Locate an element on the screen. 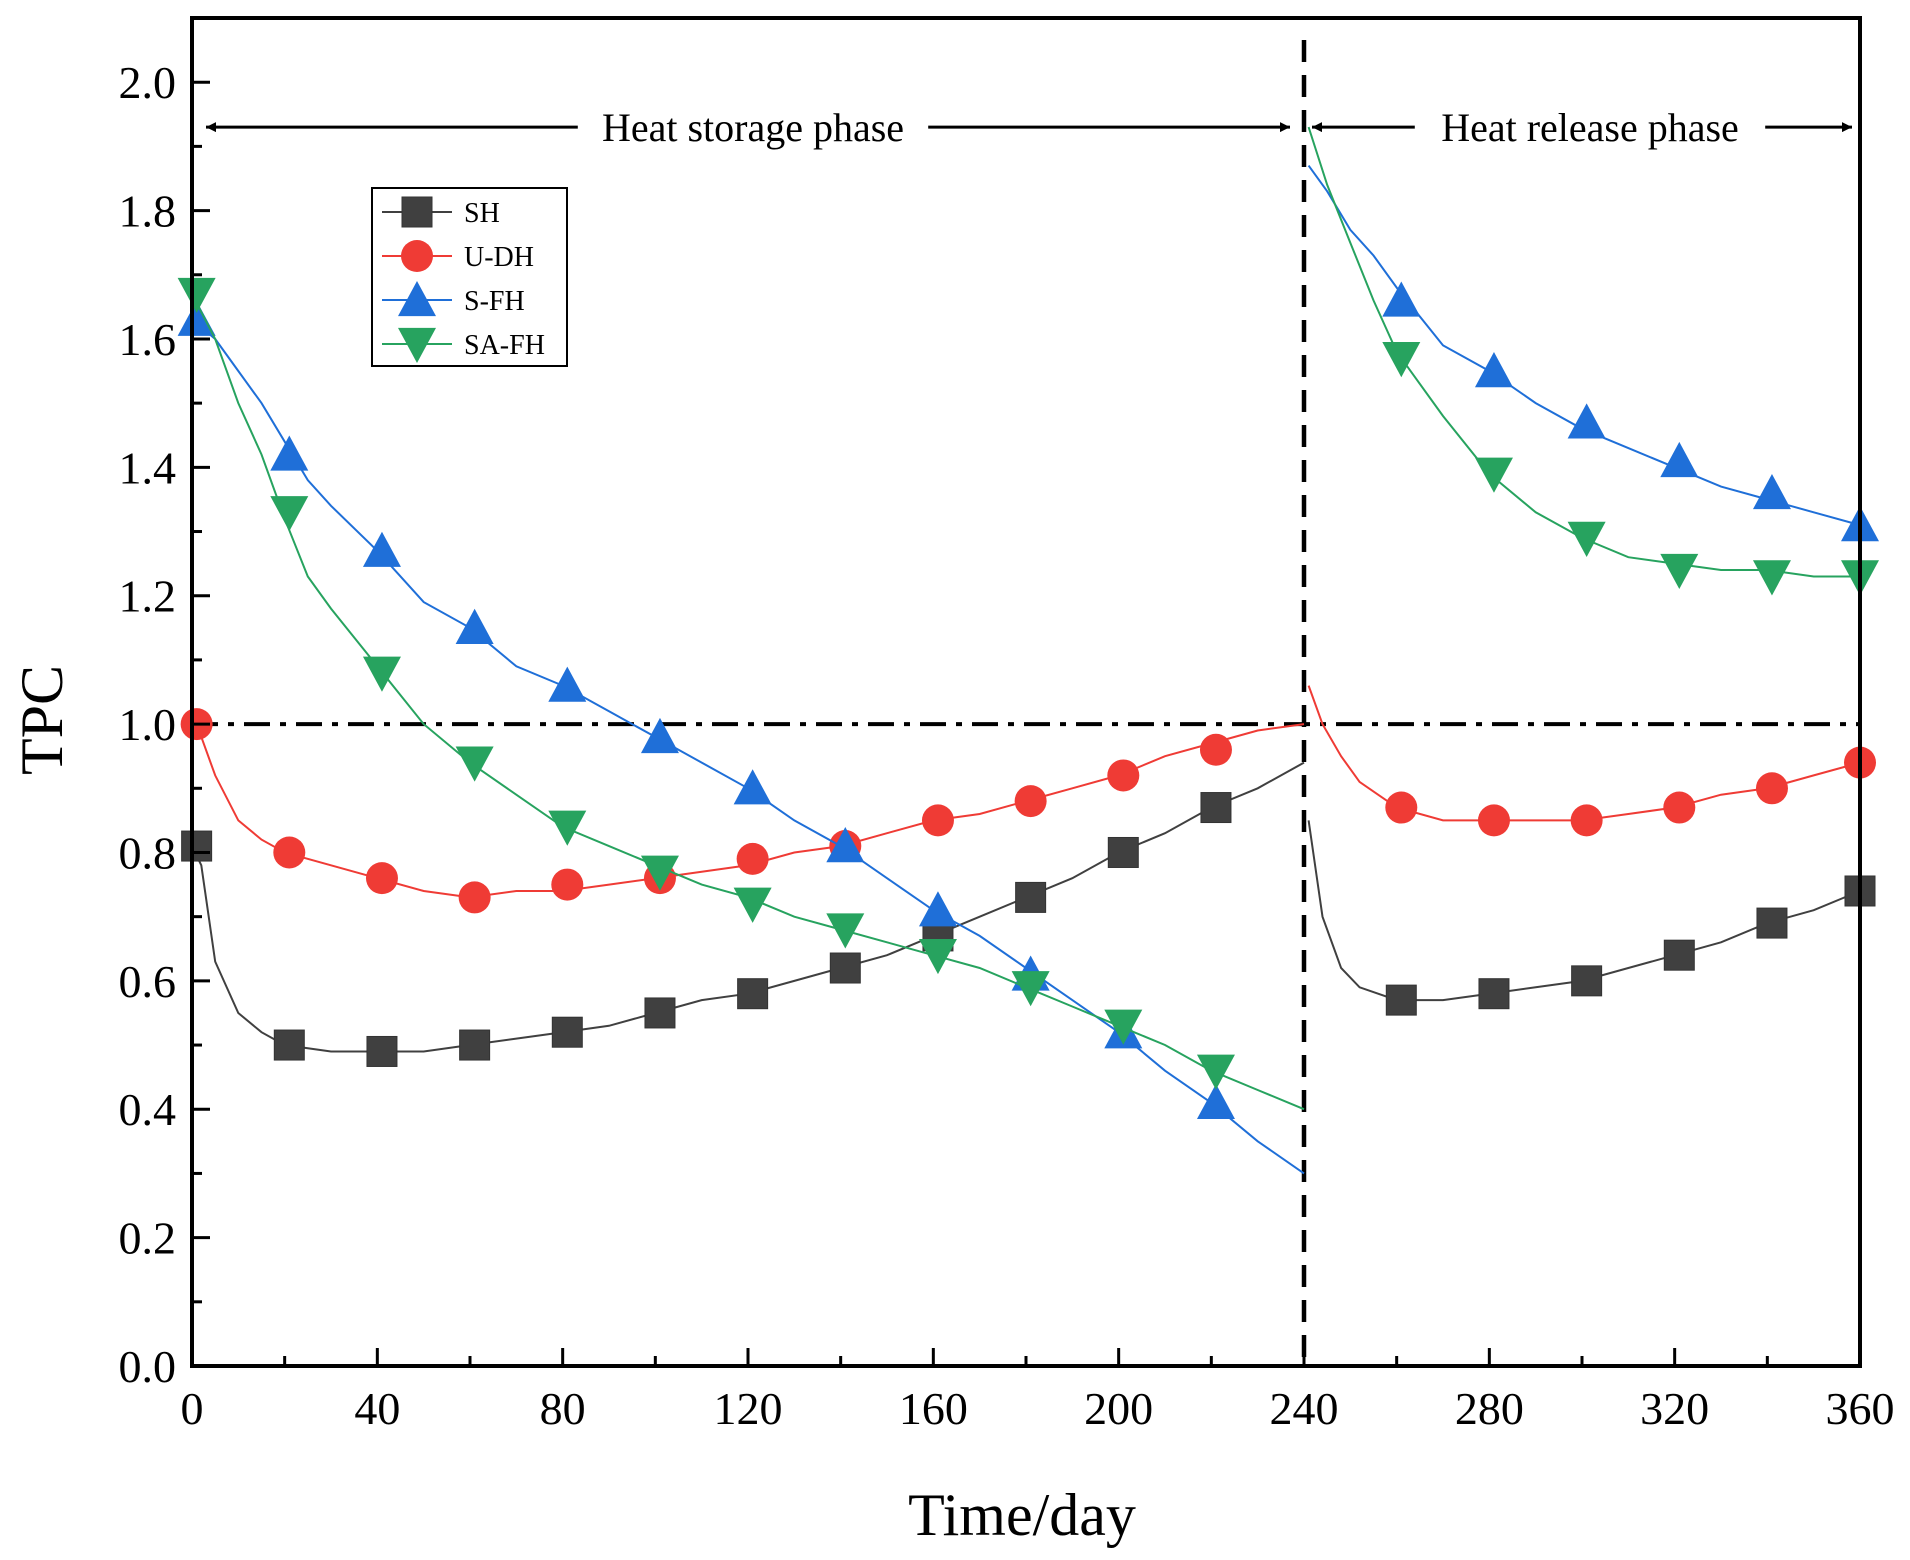 The width and height of the screenshot is (1910, 1560). legend-label: S-FH is located at coordinates (494, 301).